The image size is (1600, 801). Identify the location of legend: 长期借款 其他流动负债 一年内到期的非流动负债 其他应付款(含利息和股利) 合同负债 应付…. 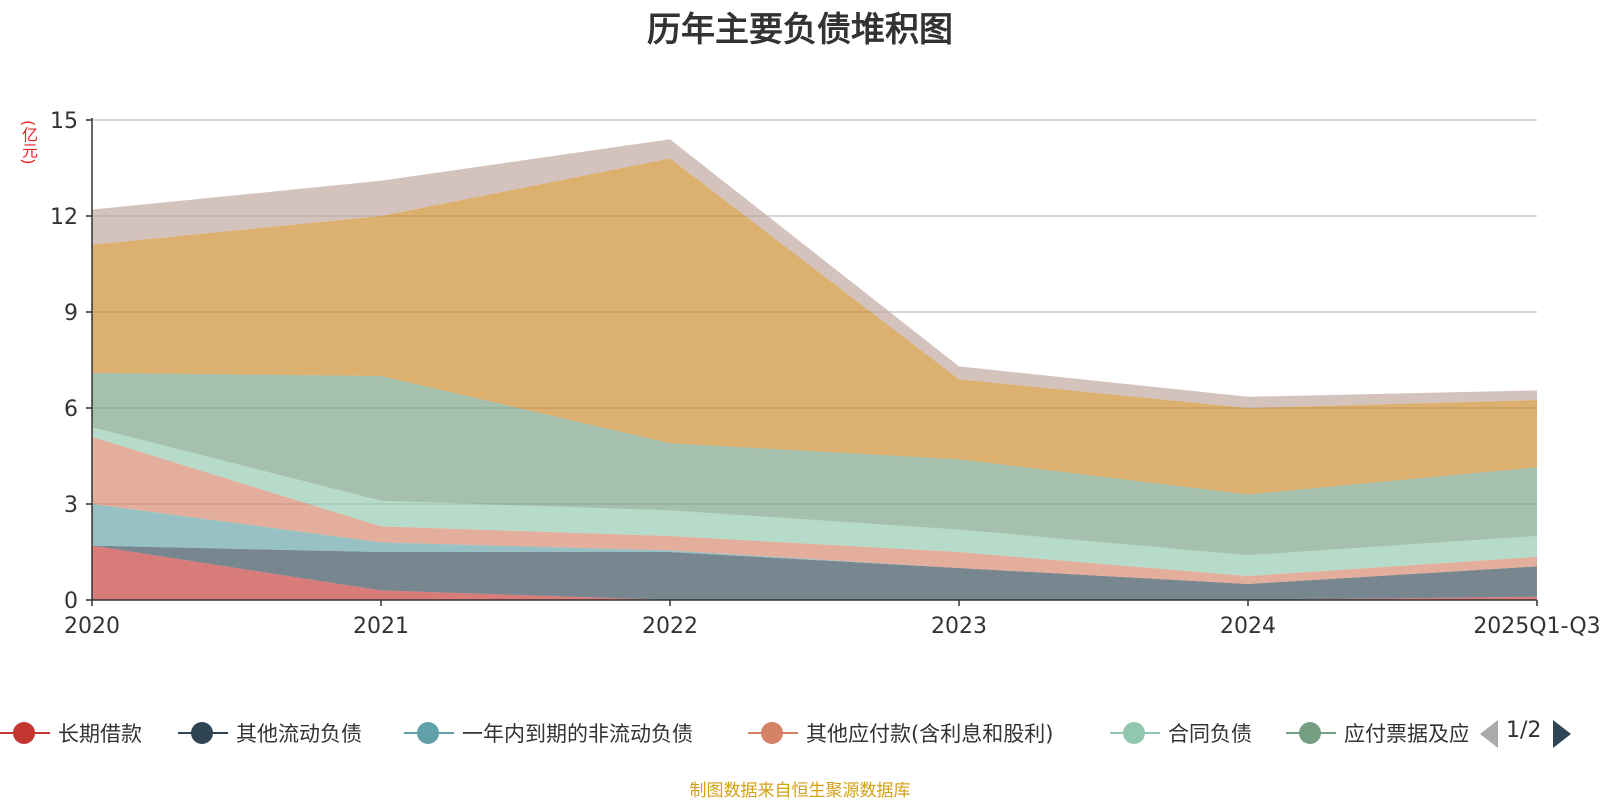
(800, 733).